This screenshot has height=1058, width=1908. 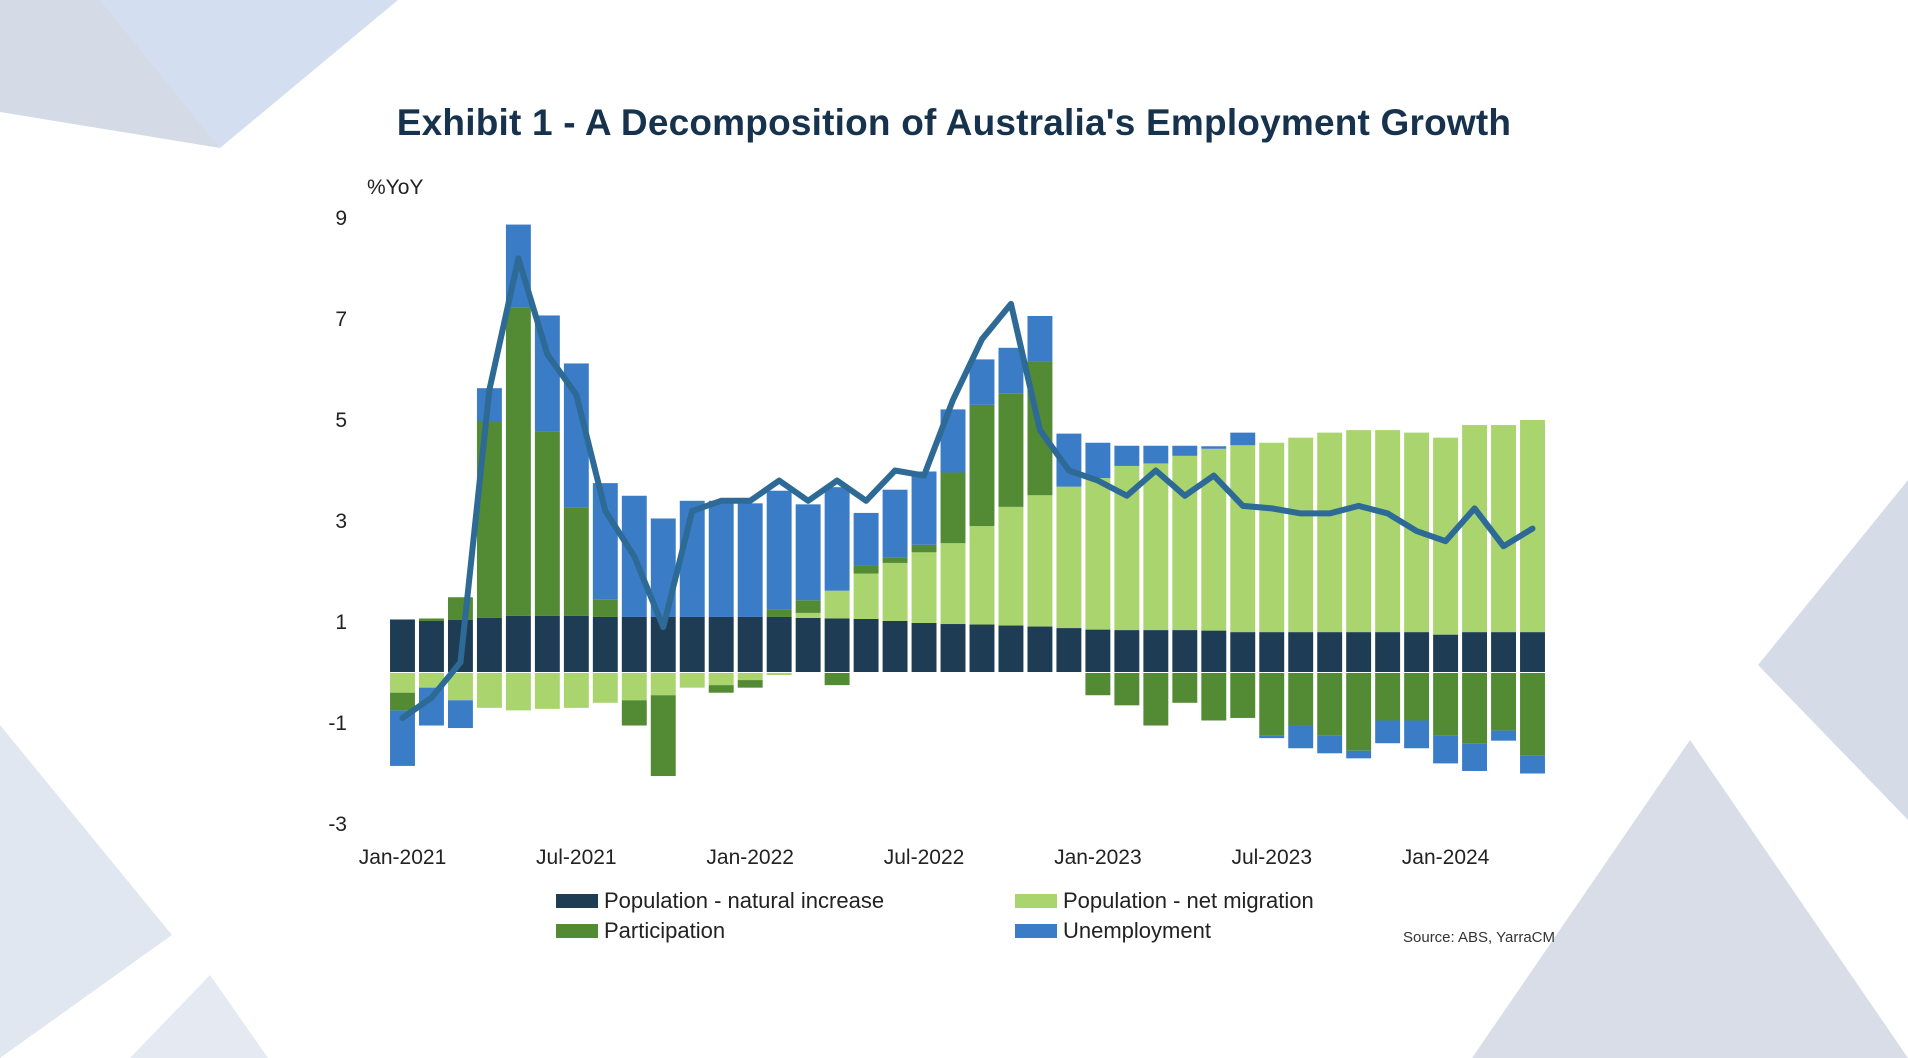 What do you see at coordinates (1098, 857) in the screenshot?
I see `x-tick-label: Jan-2023` at bounding box center [1098, 857].